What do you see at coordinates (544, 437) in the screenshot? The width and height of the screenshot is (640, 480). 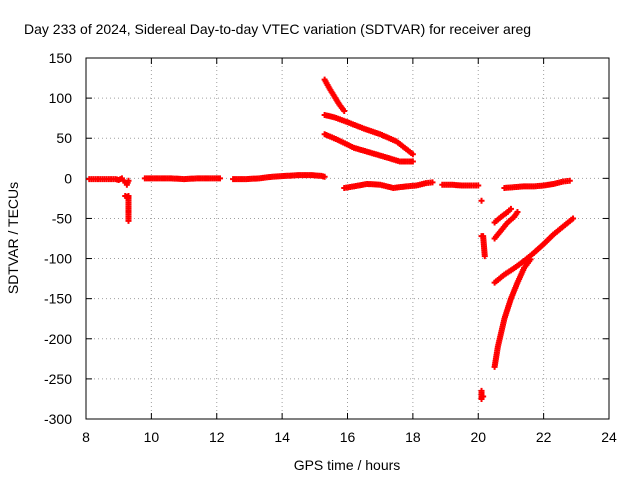 I see `x-tick-label: 22` at bounding box center [544, 437].